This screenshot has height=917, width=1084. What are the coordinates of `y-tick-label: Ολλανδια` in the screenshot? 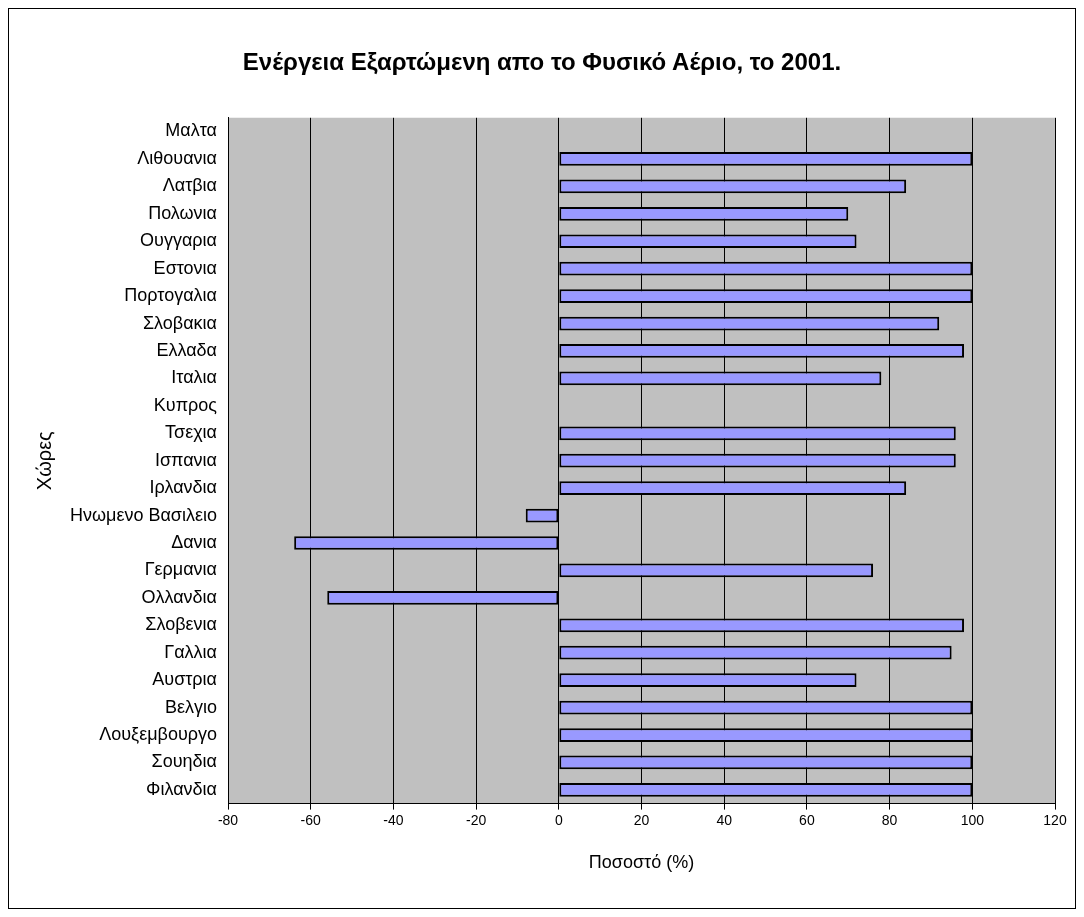 It's located at (179, 596).